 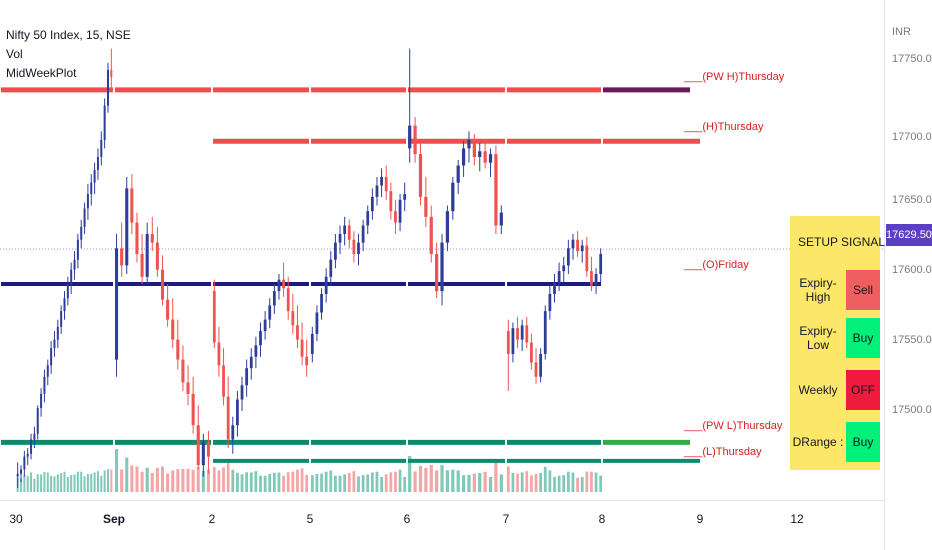 What do you see at coordinates (863, 242) in the screenshot?
I see `signal-header: SIGNAL` at bounding box center [863, 242].